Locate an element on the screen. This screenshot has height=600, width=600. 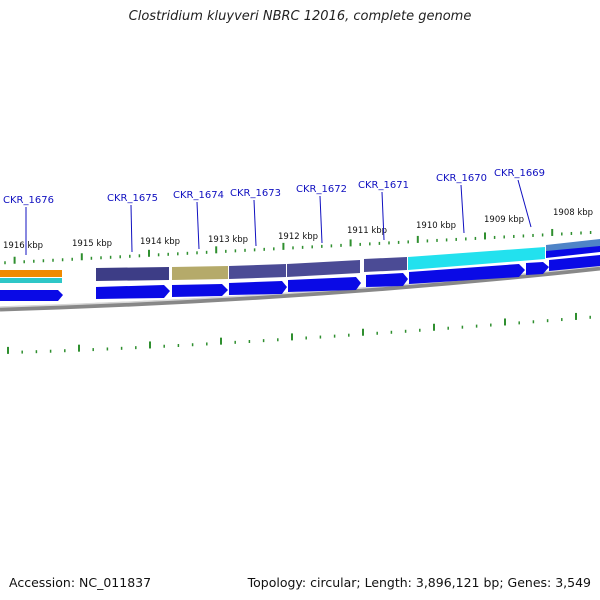
scale-label: 1915 kbp is located at coordinates (92, 244).